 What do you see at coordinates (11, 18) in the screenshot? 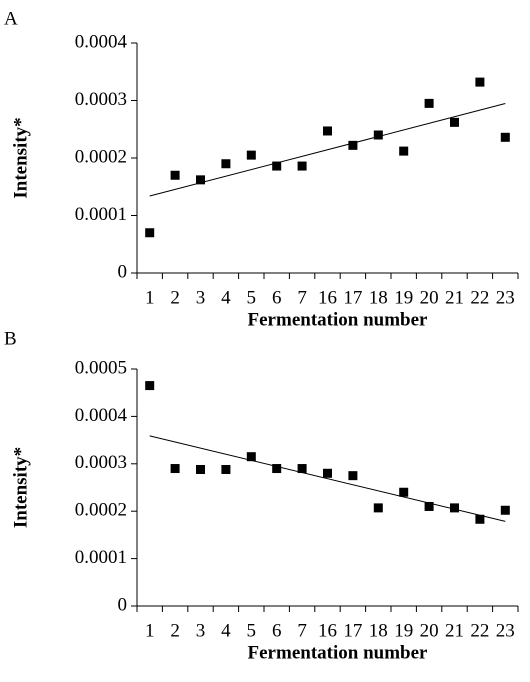
I see `panel-label: A` at bounding box center [11, 18].